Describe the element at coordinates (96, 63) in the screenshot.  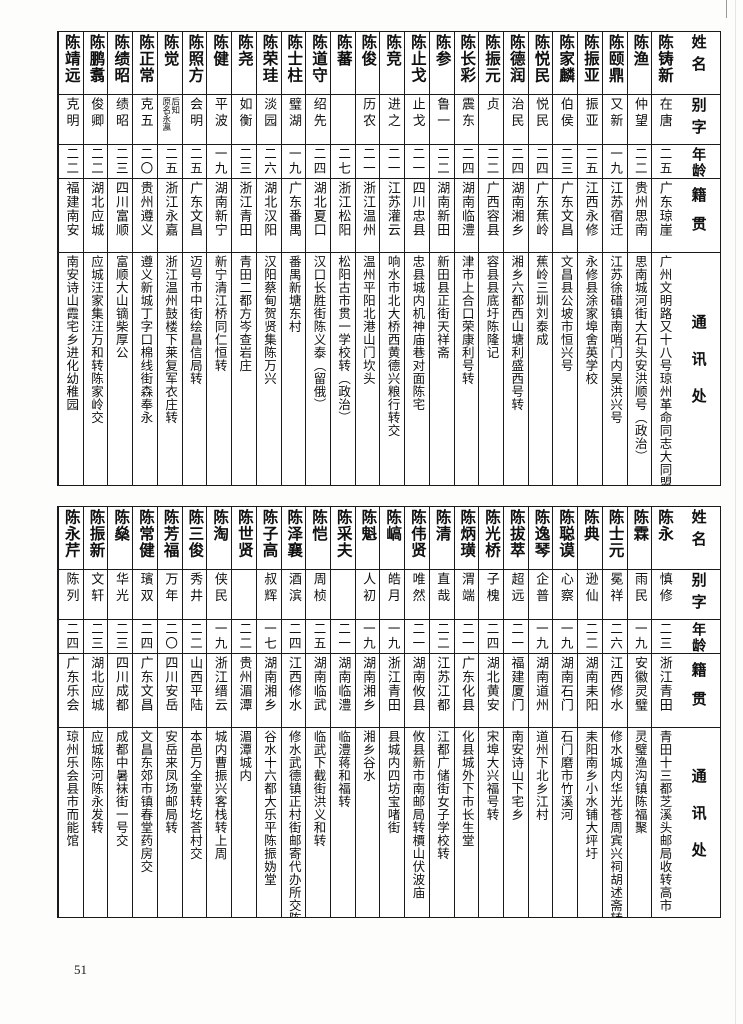
I see `cell-name: 陈鹏翥` at that location.